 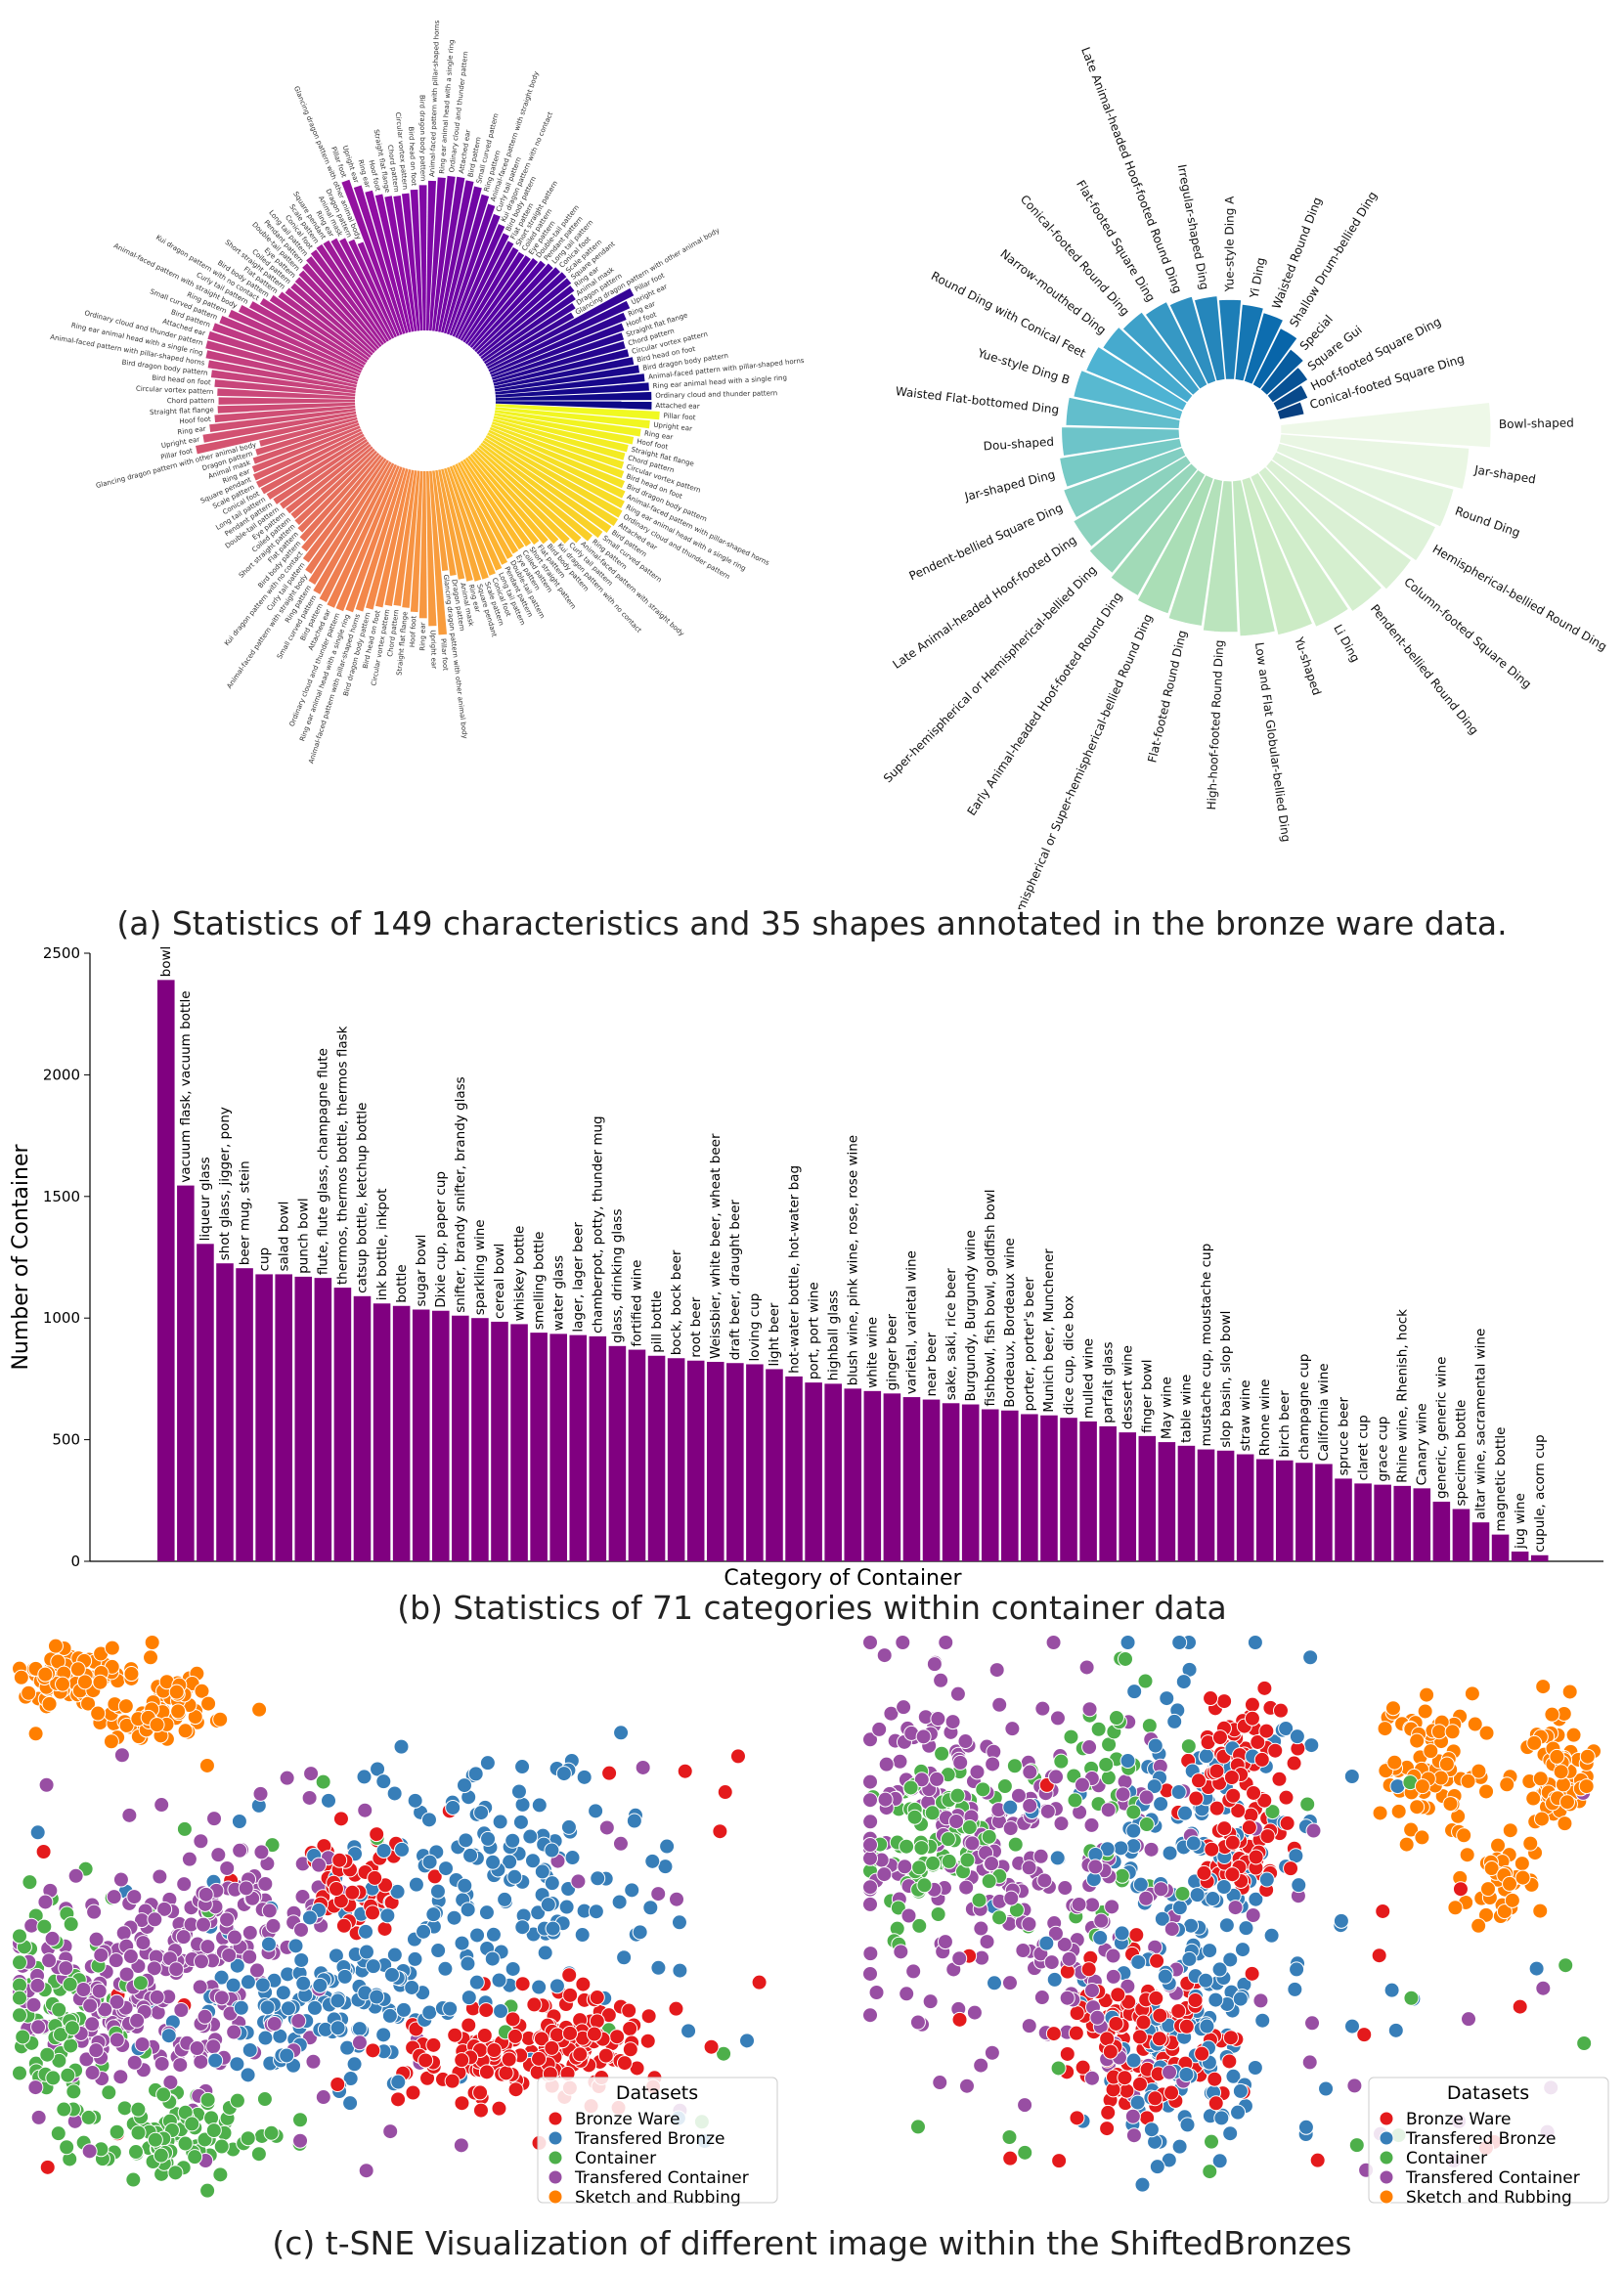 I want to click on bar-label: blush wine, pink wine, rose, rose wine, so click(x=853, y=1260).